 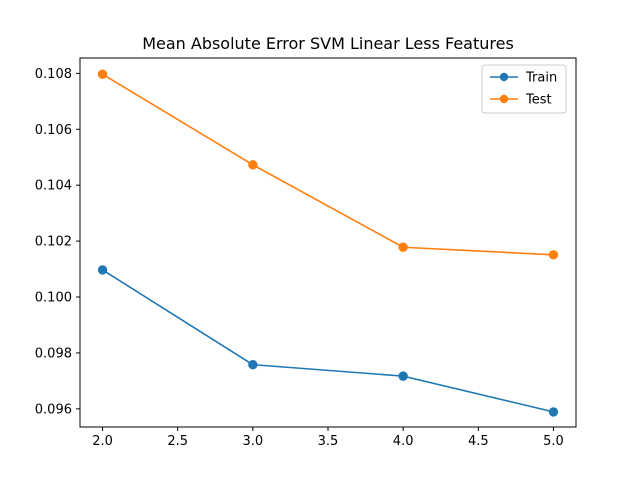 I want to click on x-tick-label: 2.5, so click(x=177, y=441).